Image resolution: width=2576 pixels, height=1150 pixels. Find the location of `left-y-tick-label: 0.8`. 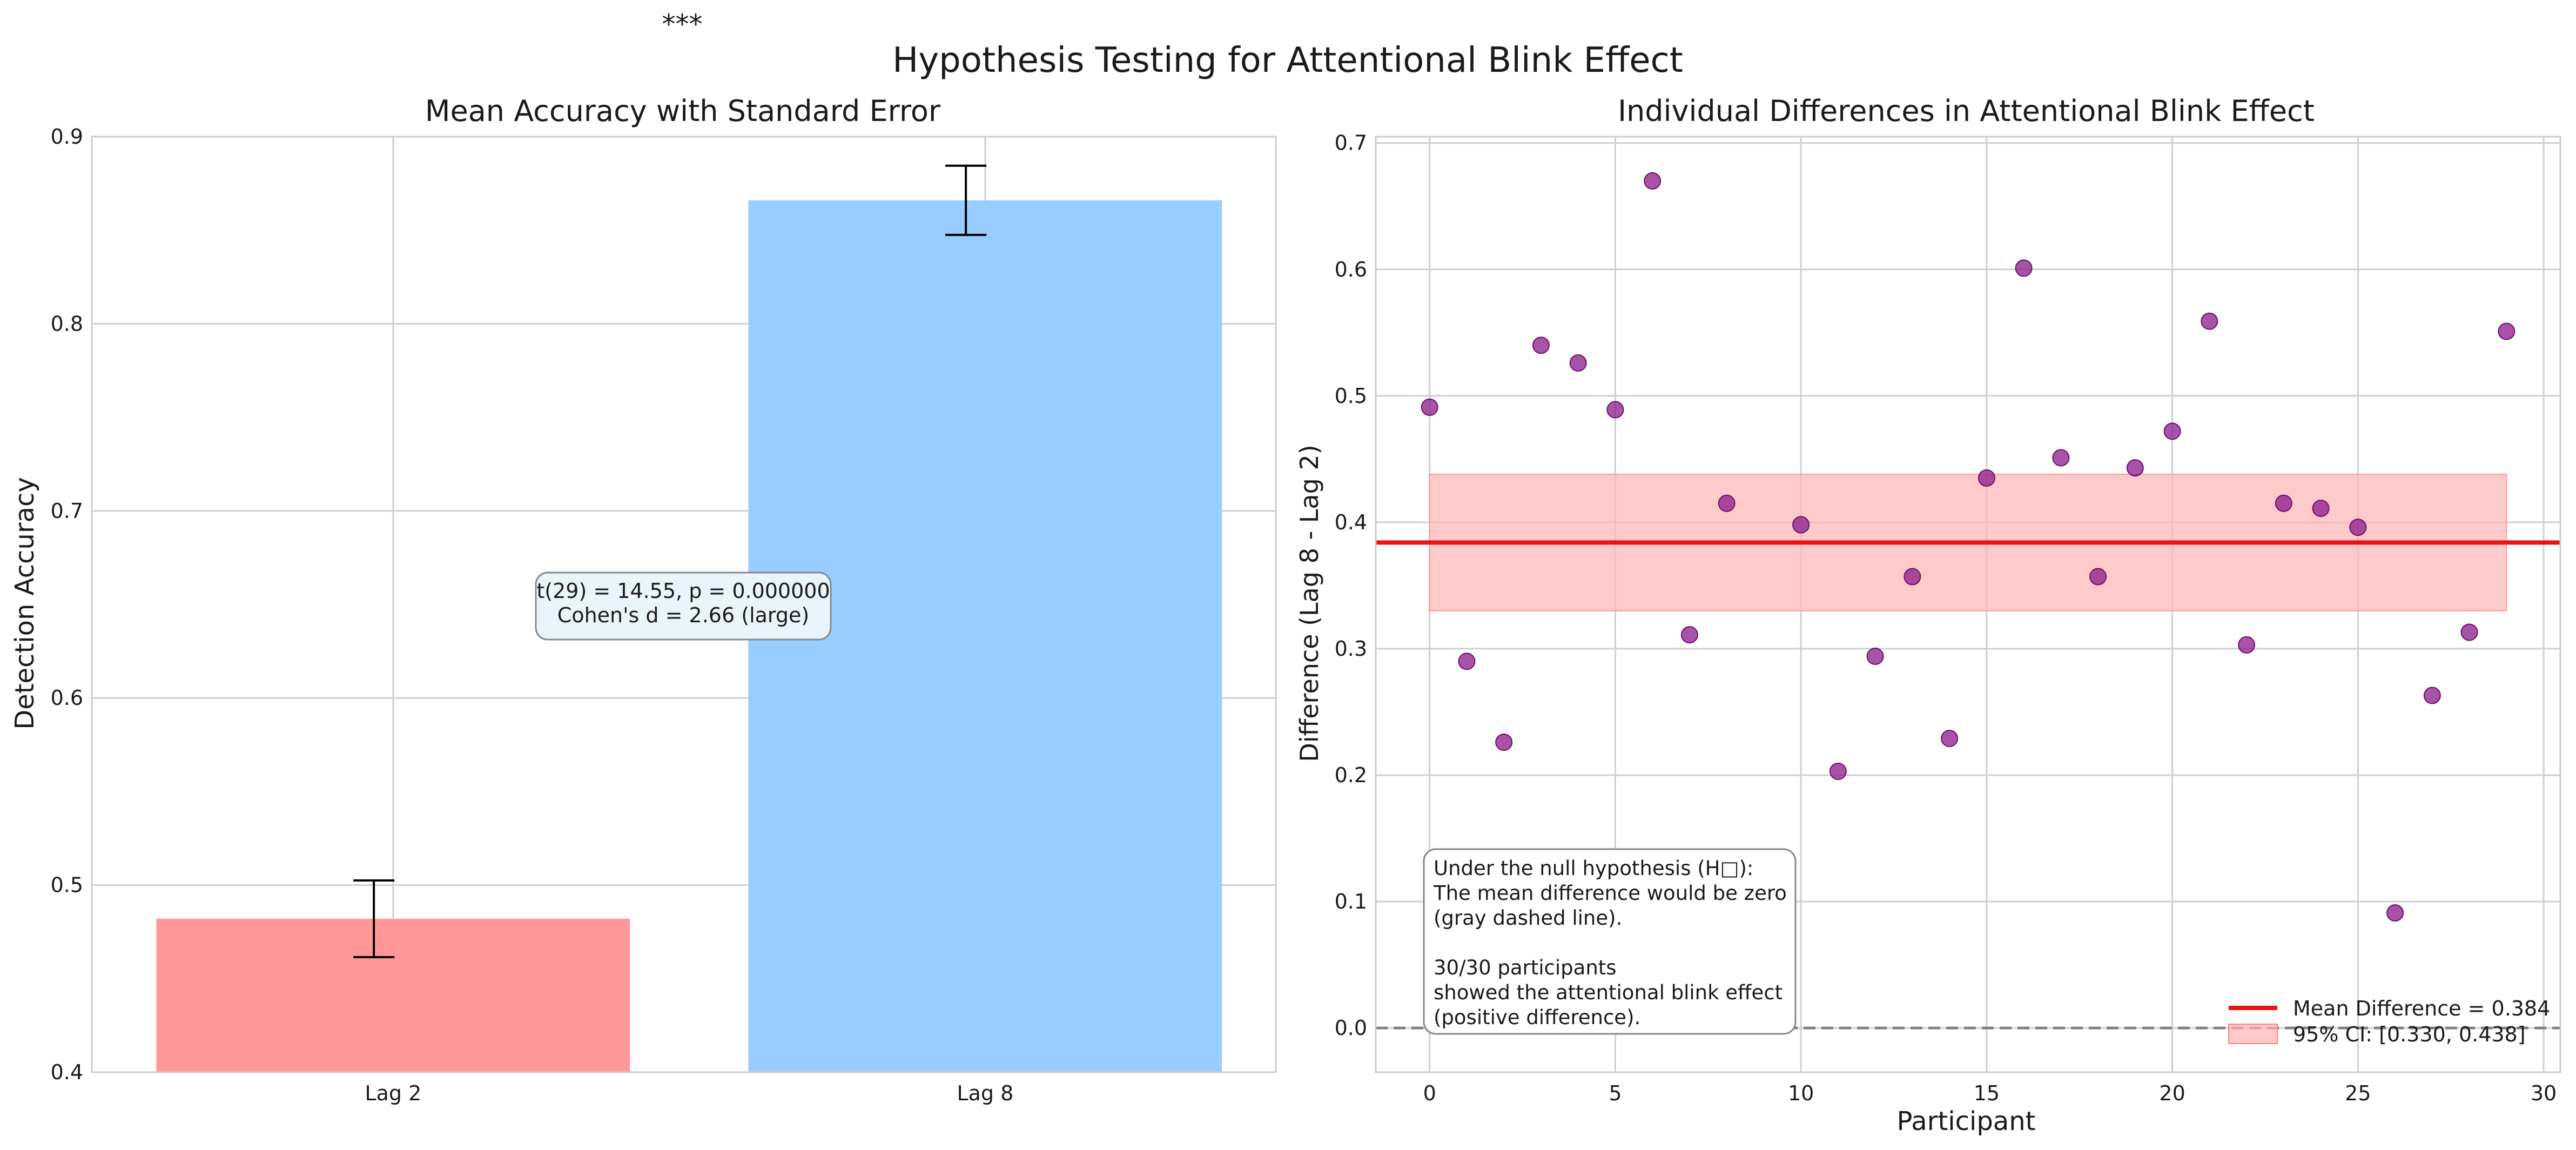

left-y-tick-label: 0.8 is located at coordinates (67, 323).